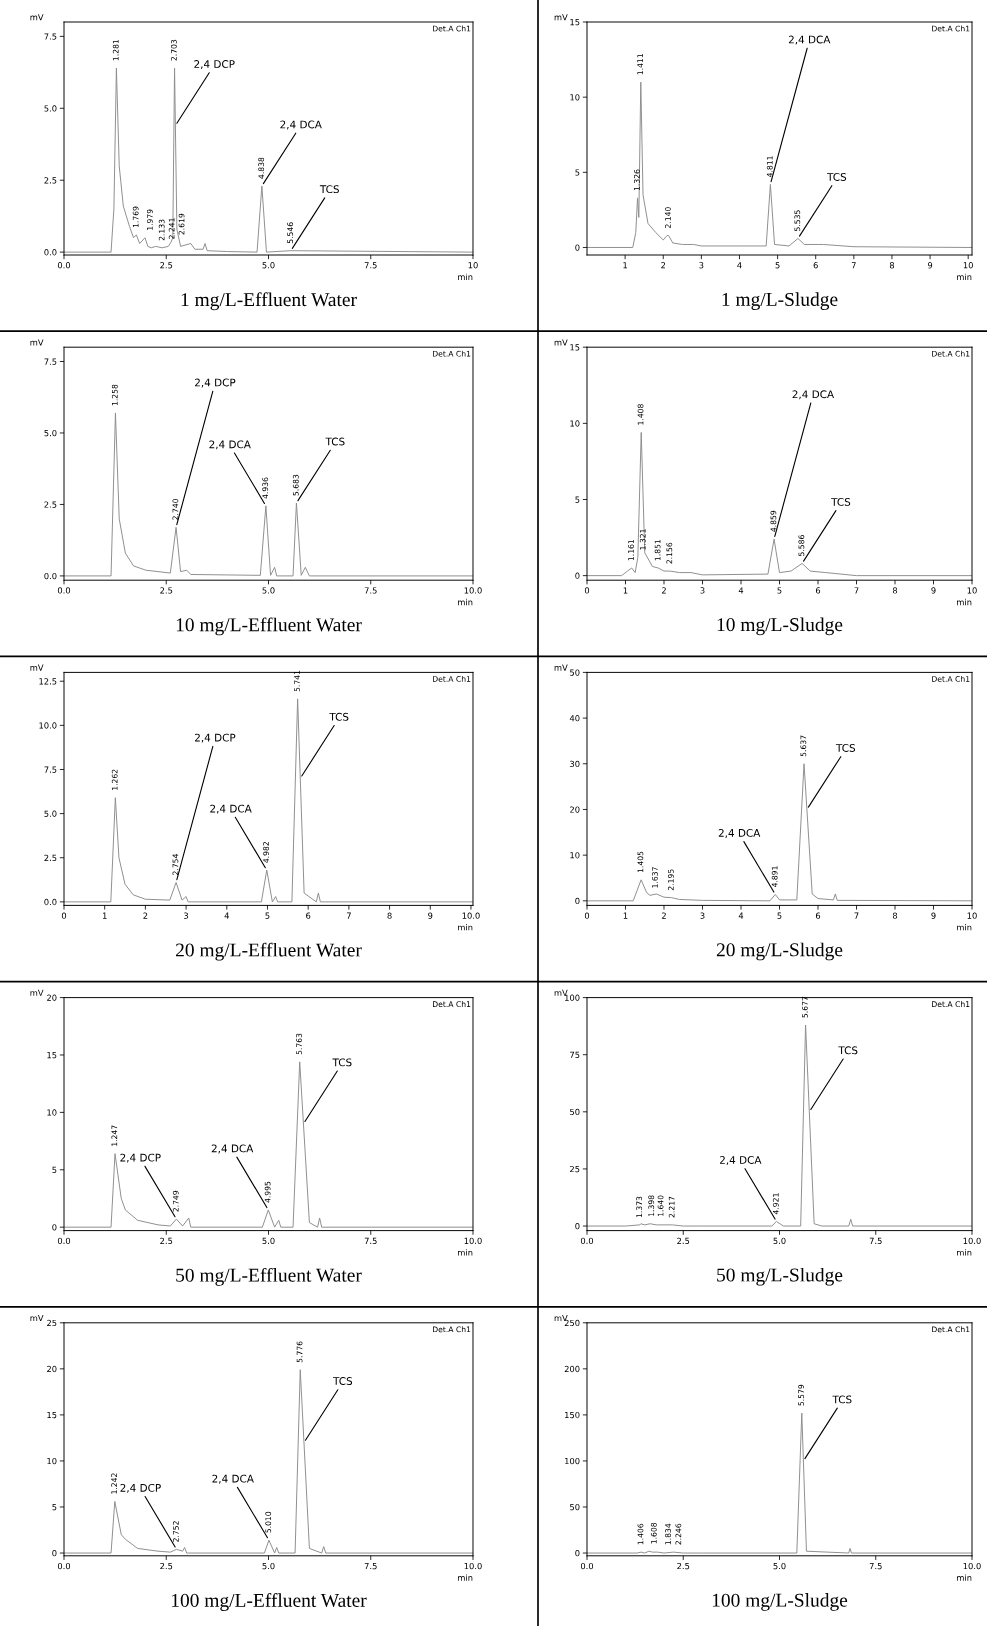  I want to click on x-tick-label: 9, so click(430, 915).